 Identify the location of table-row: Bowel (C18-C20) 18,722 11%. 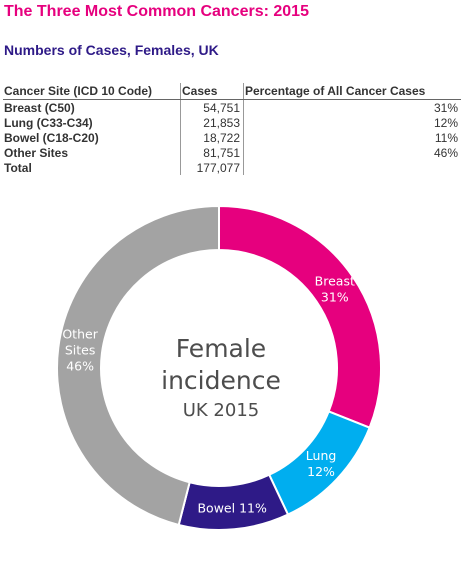
(232, 137).